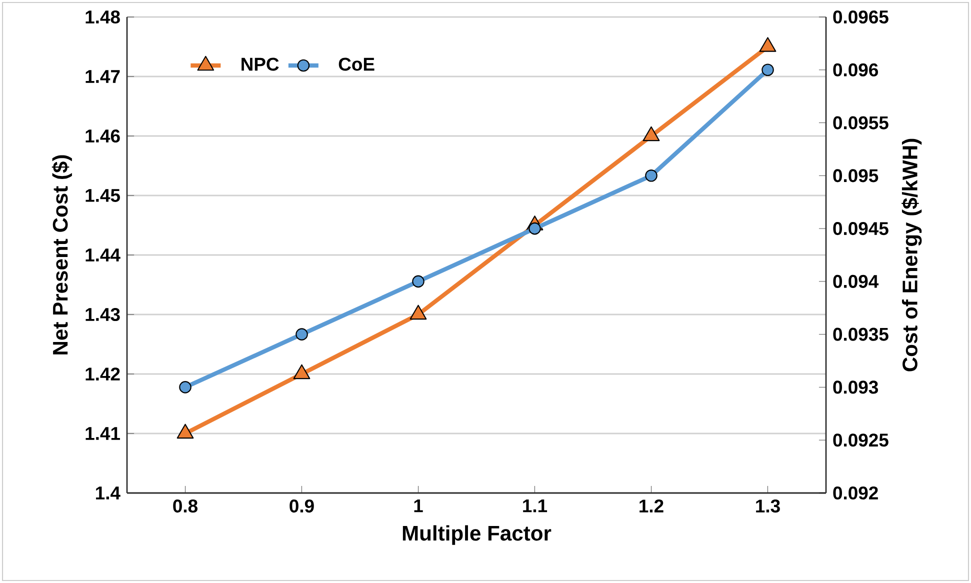  What do you see at coordinates (108, 493) in the screenshot?
I see `y-tick-label: 1.4` at bounding box center [108, 493].